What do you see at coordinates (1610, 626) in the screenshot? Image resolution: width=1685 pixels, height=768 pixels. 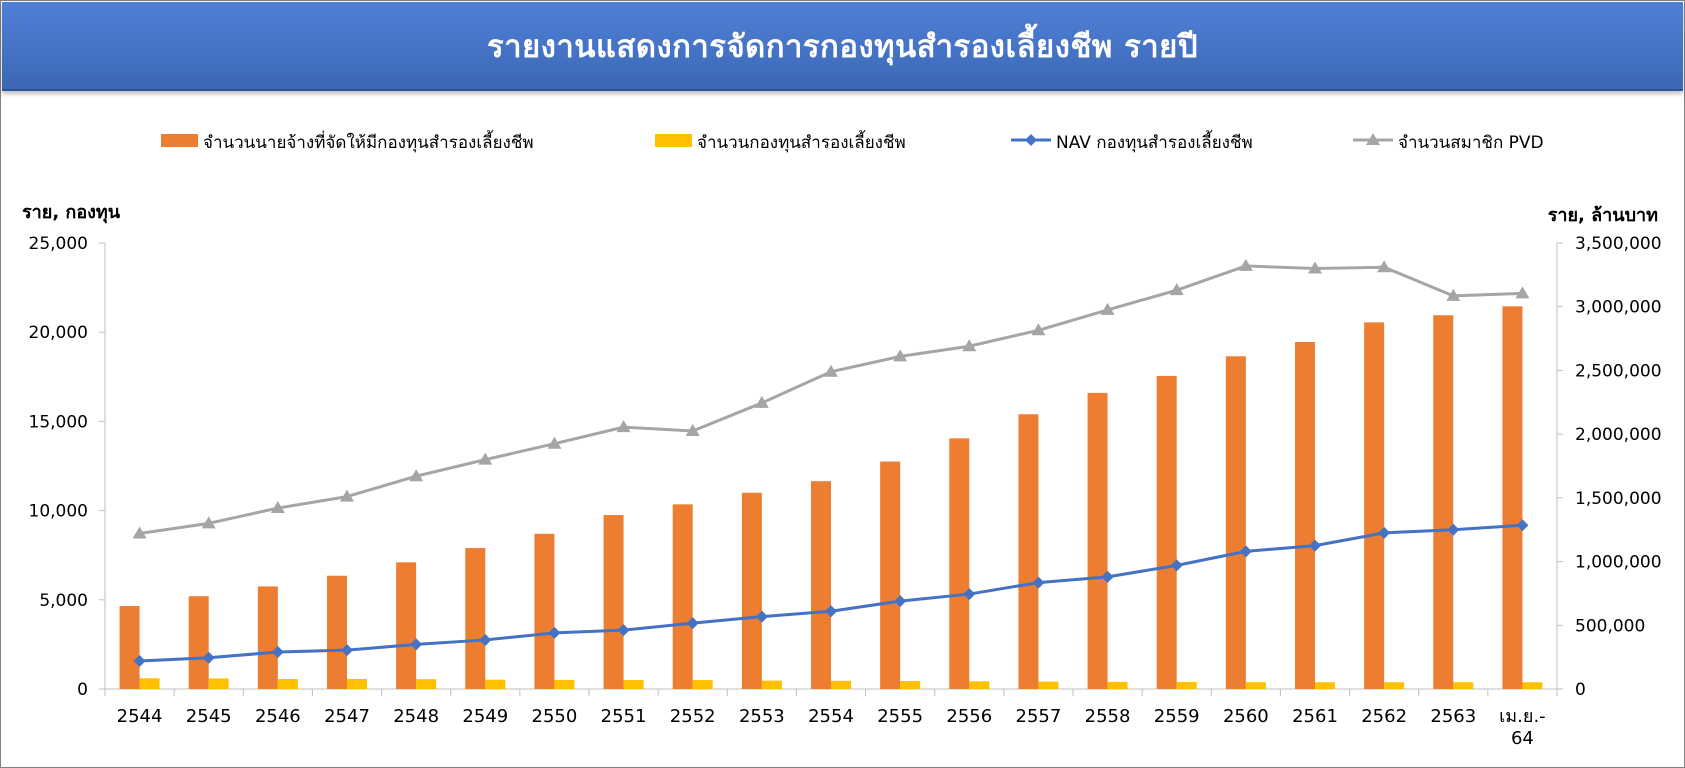 I see `y-right-tick-label: 500,000` at bounding box center [1610, 626].